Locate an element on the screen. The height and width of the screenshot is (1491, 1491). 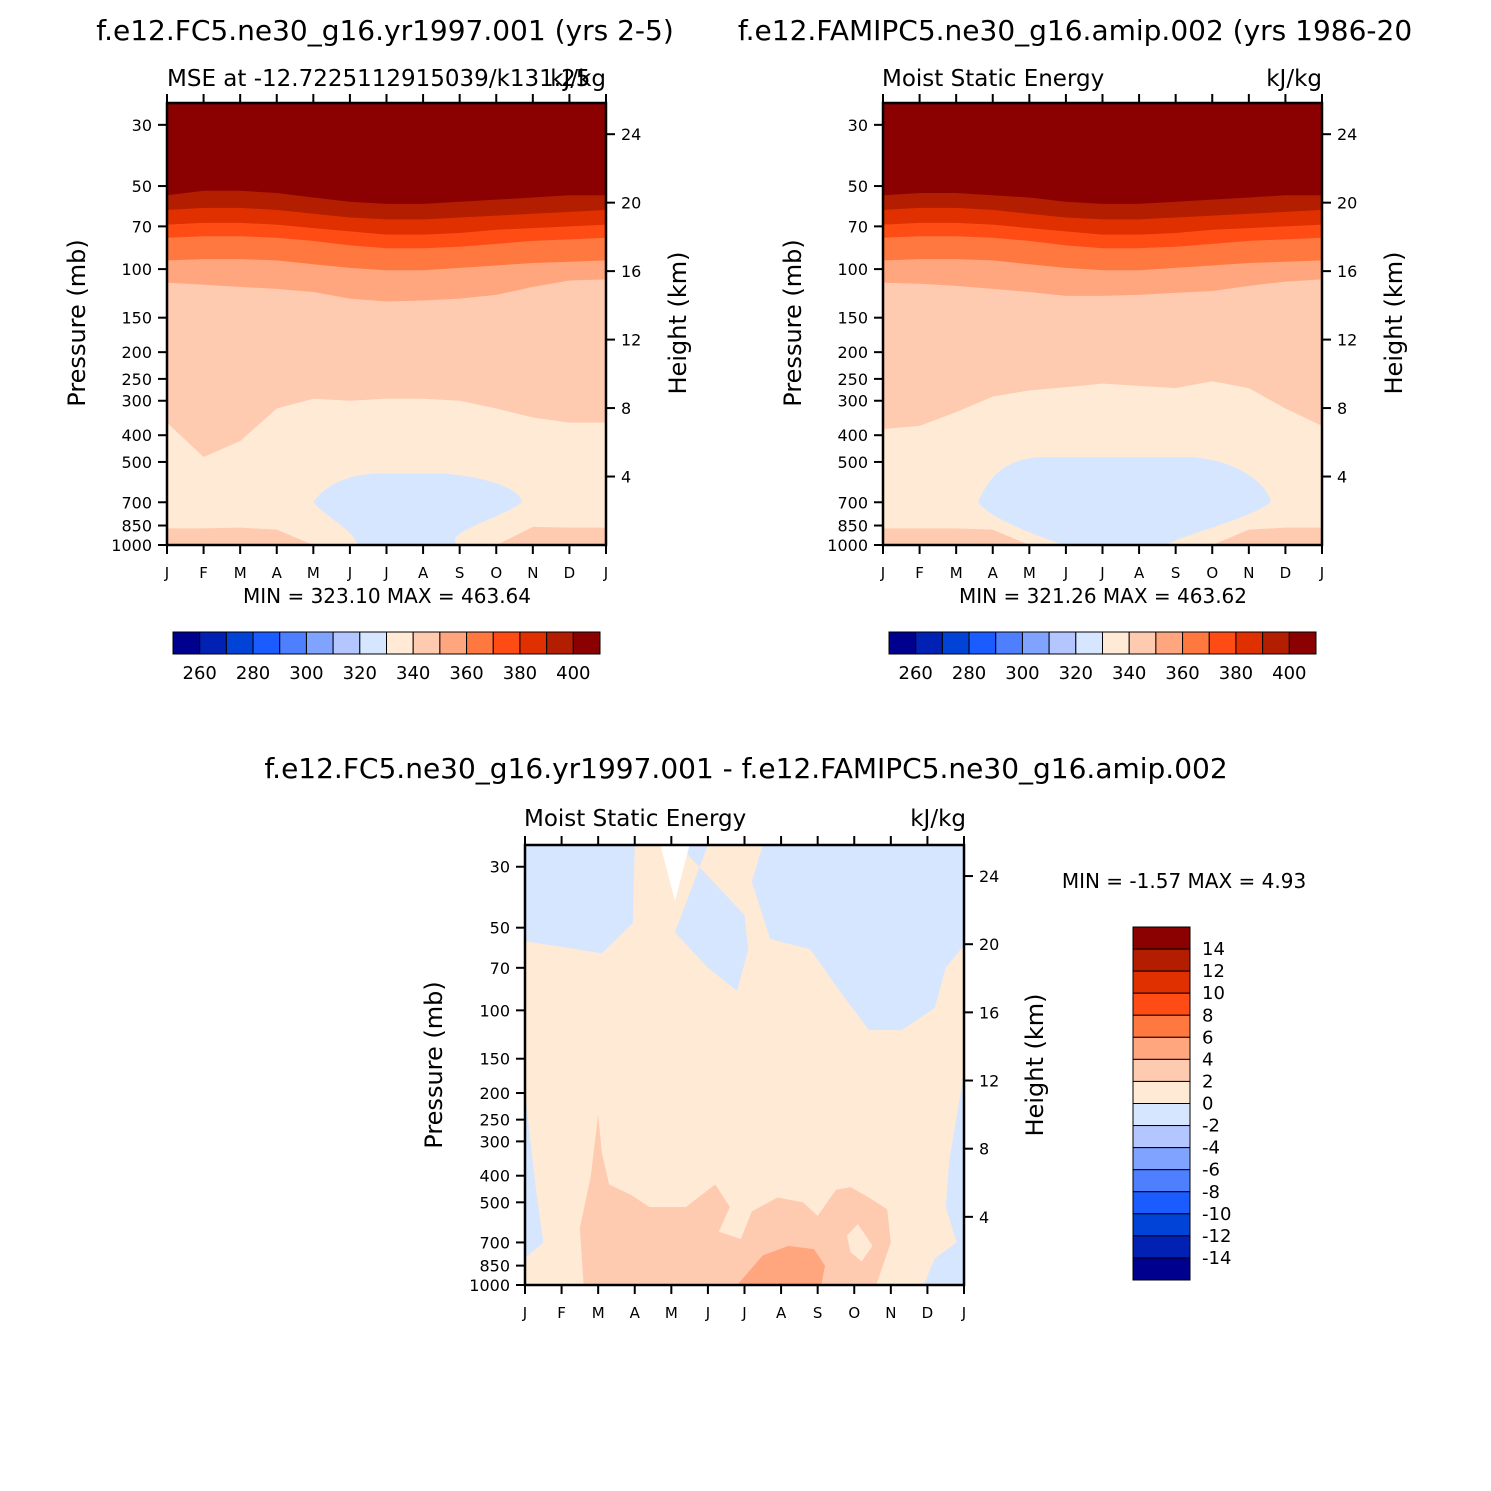
colorbar-label: 320 is located at coordinates (360, 673).